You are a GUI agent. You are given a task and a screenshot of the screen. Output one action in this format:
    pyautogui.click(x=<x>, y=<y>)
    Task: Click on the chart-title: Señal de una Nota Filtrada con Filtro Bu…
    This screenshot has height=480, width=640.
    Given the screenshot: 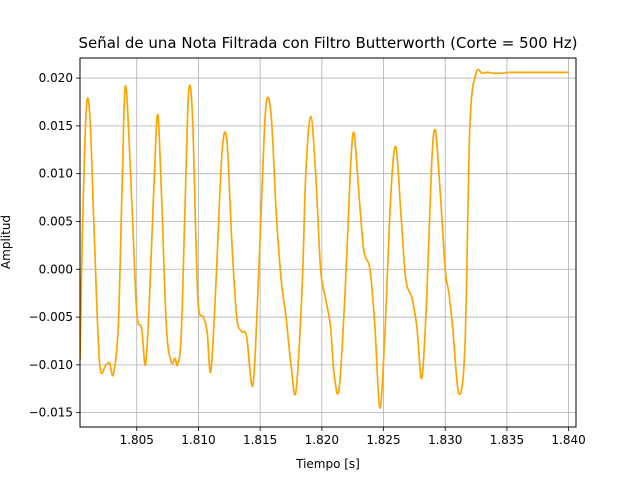 What is the action you would take?
    pyautogui.click(x=328, y=43)
    